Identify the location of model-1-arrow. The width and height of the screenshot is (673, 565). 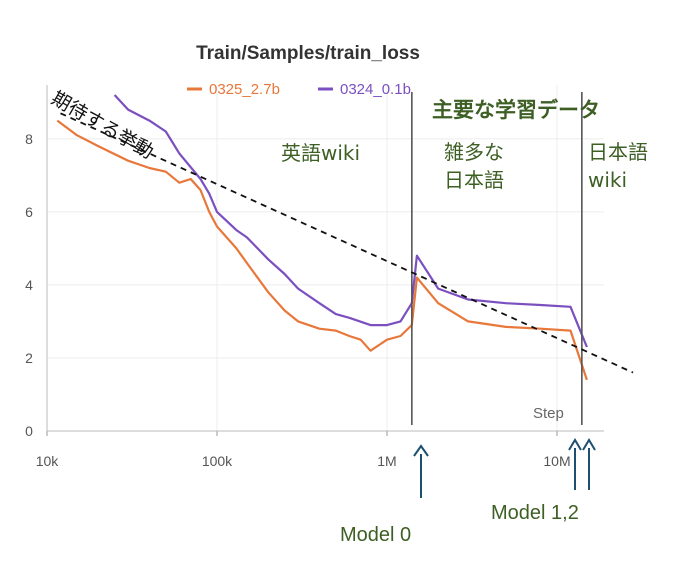
(575, 464).